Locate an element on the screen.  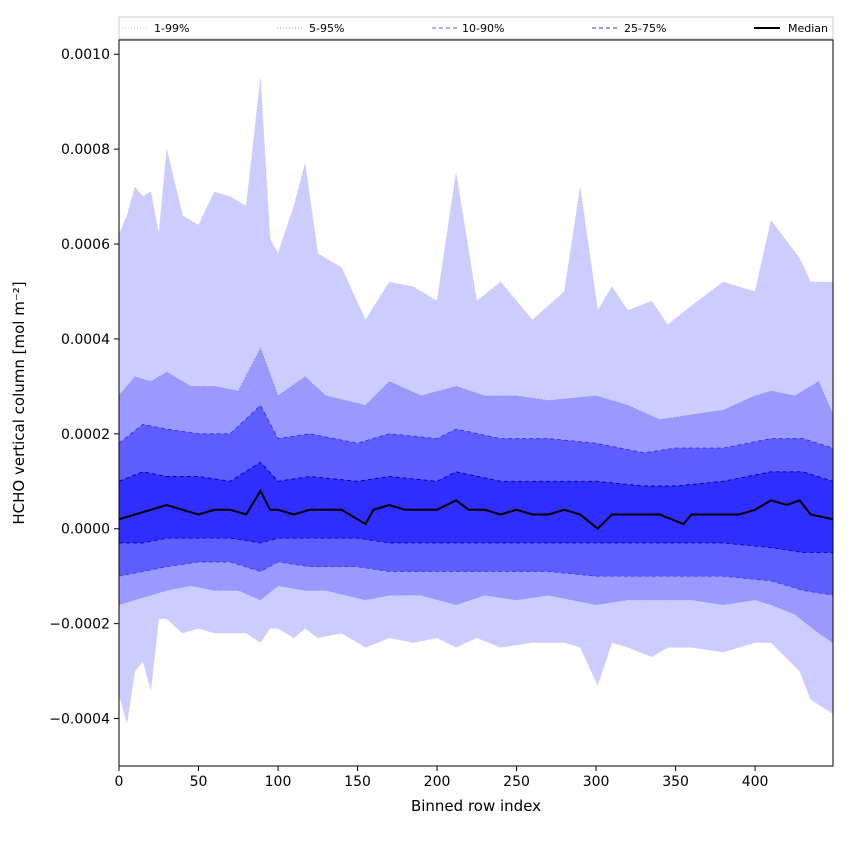
band-upper-line-10-90pct is located at coordinates (476, 429).